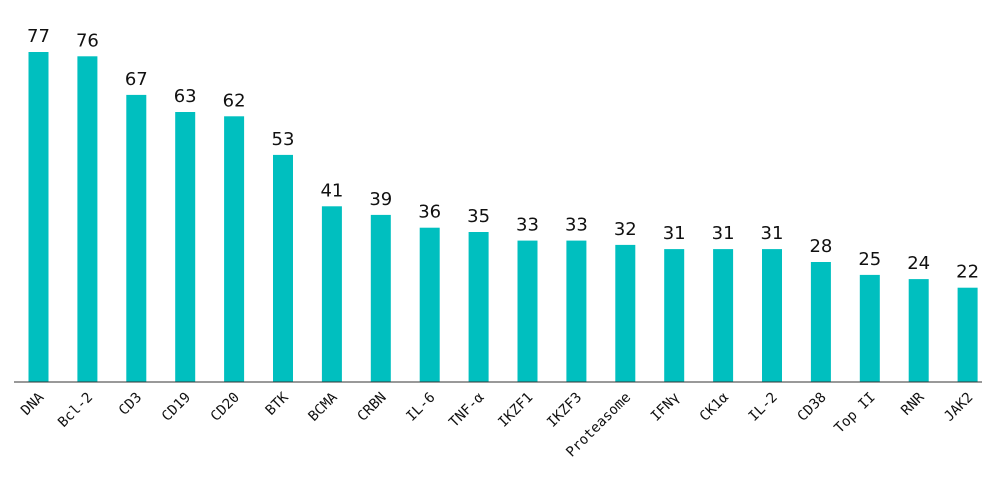  I want to click on value-label-13: 31, so click(674, 233).